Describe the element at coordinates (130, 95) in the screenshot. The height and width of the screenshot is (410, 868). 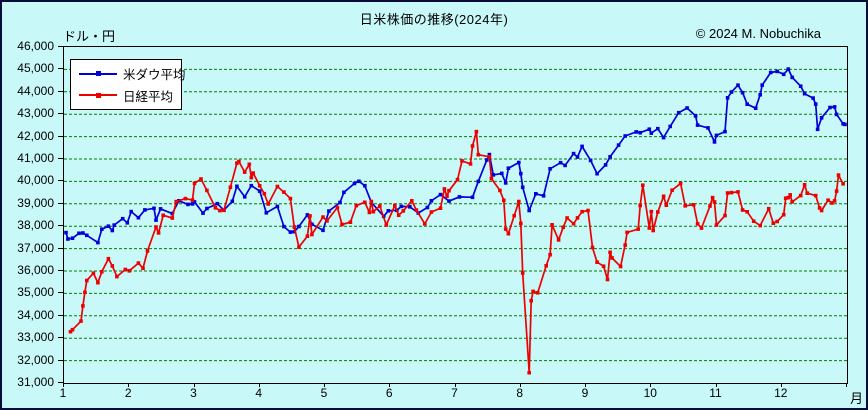
I see `legend-item-nikkei: 日経平均` at that location.